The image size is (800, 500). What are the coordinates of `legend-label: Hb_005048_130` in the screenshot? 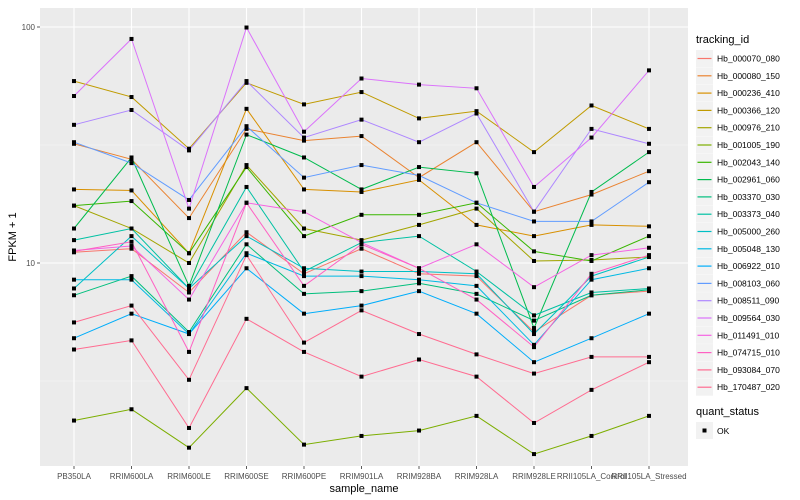 It's located at (748, 249).